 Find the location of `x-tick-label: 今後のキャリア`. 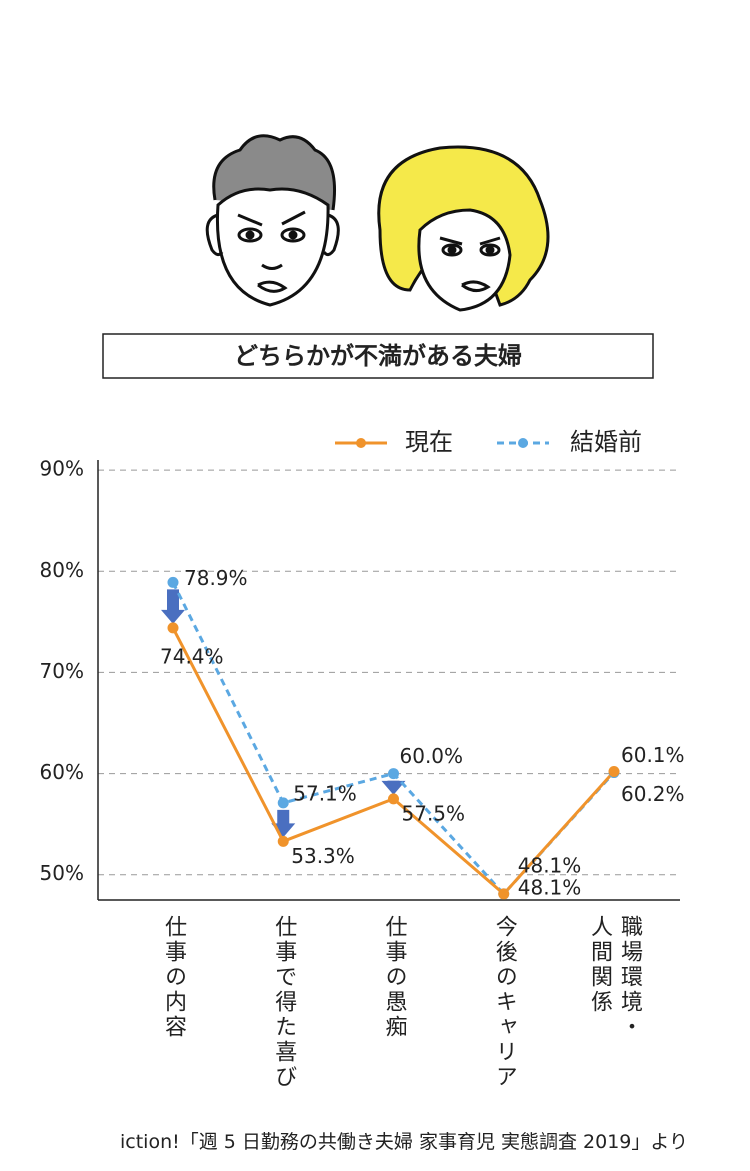

x-tick-label: 今後のキャリア is located at coordinates (504, 1002).